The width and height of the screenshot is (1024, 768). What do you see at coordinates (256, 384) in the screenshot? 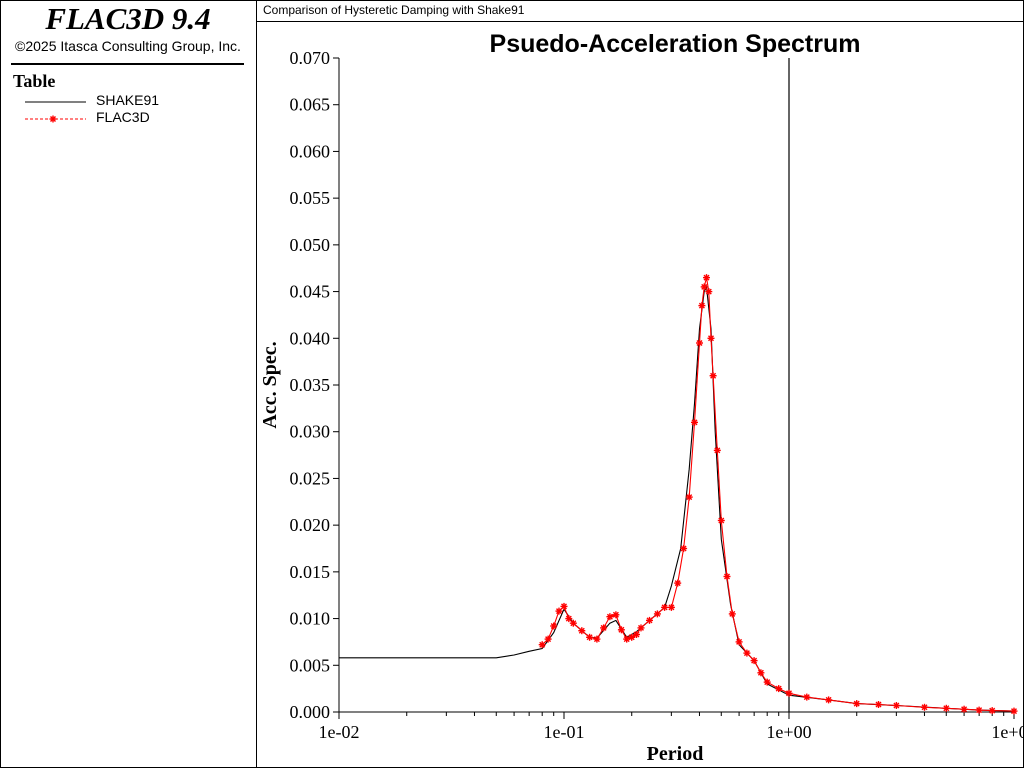
I see `panel-divider` at bounding box center [256, 384].